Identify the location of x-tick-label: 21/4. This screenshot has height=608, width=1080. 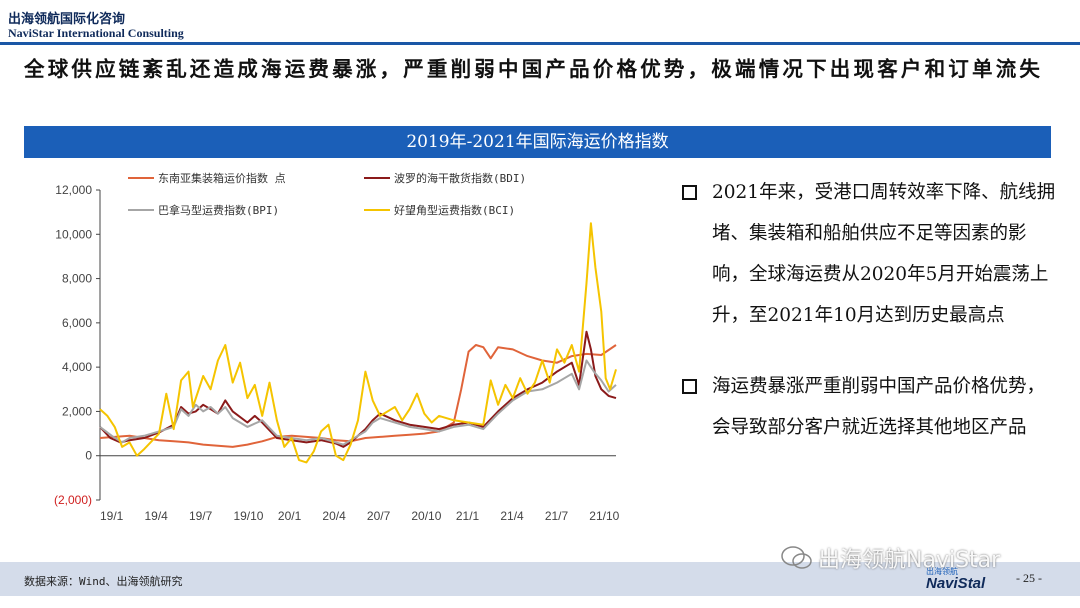
(512, 516).